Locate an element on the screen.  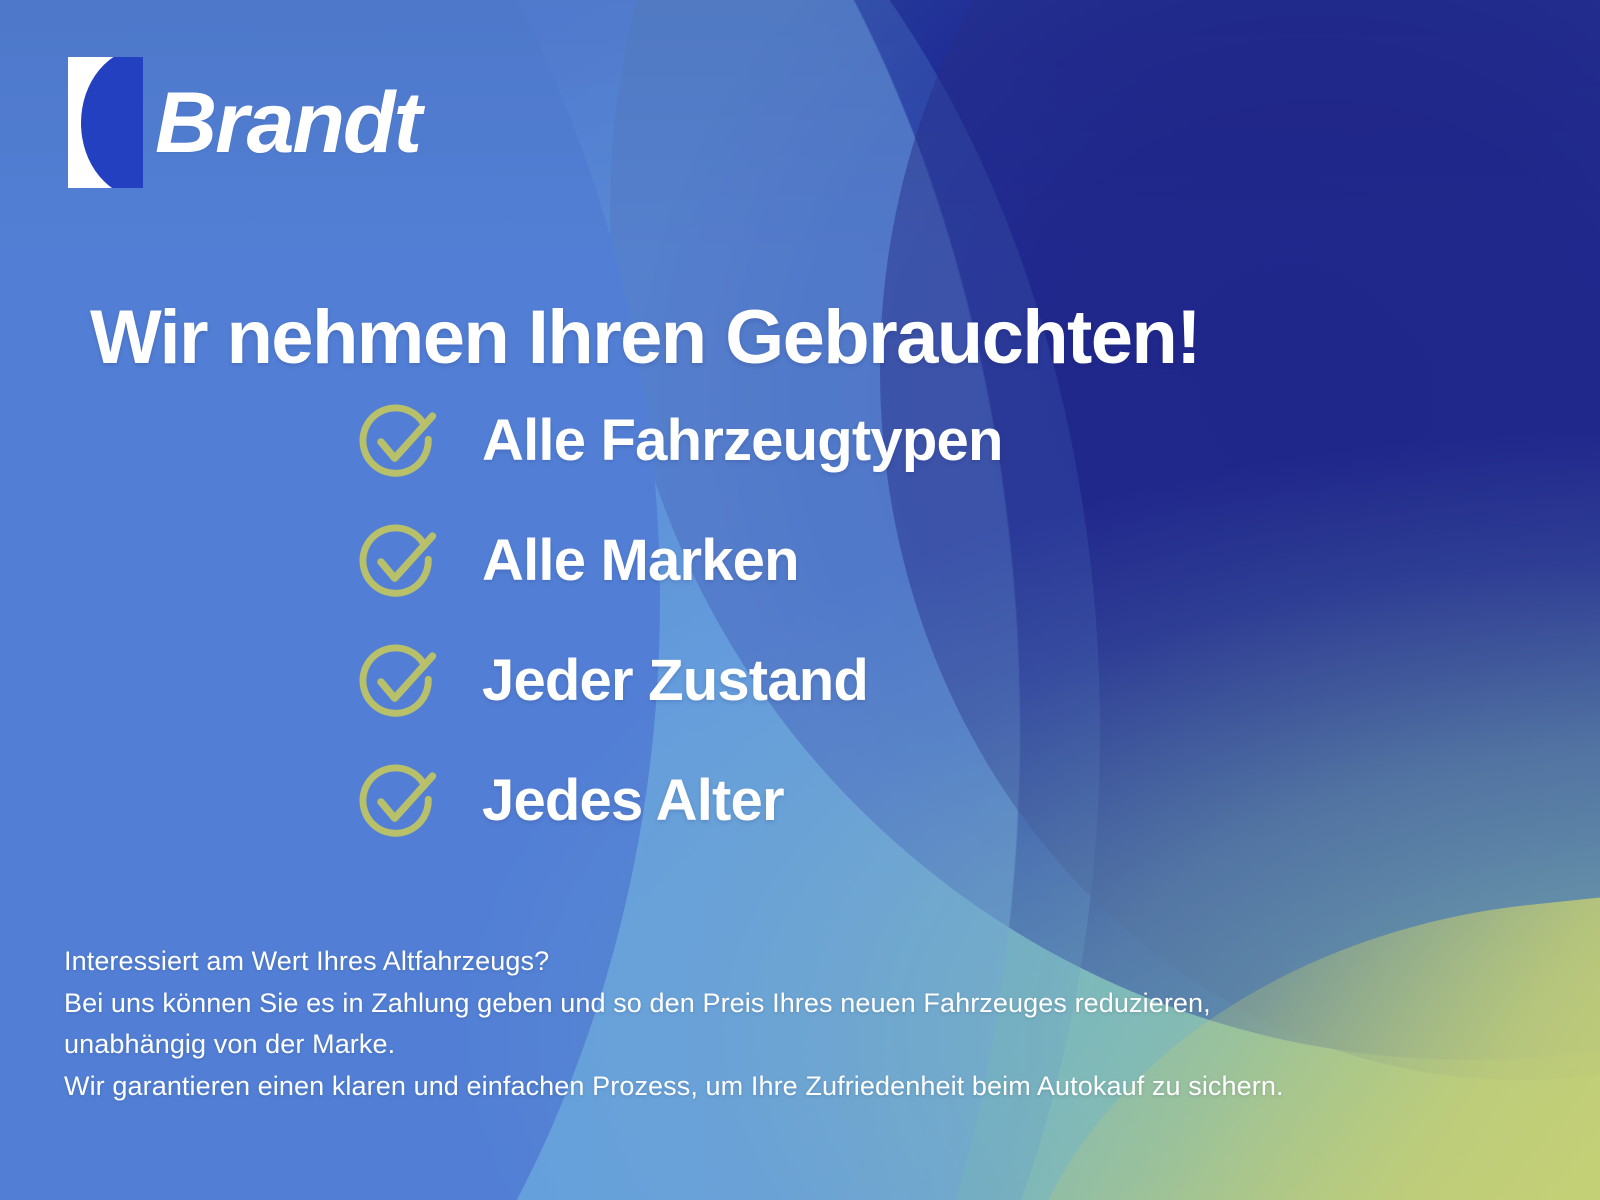
brand-name: Brandt is located at coordinates (288, 122).